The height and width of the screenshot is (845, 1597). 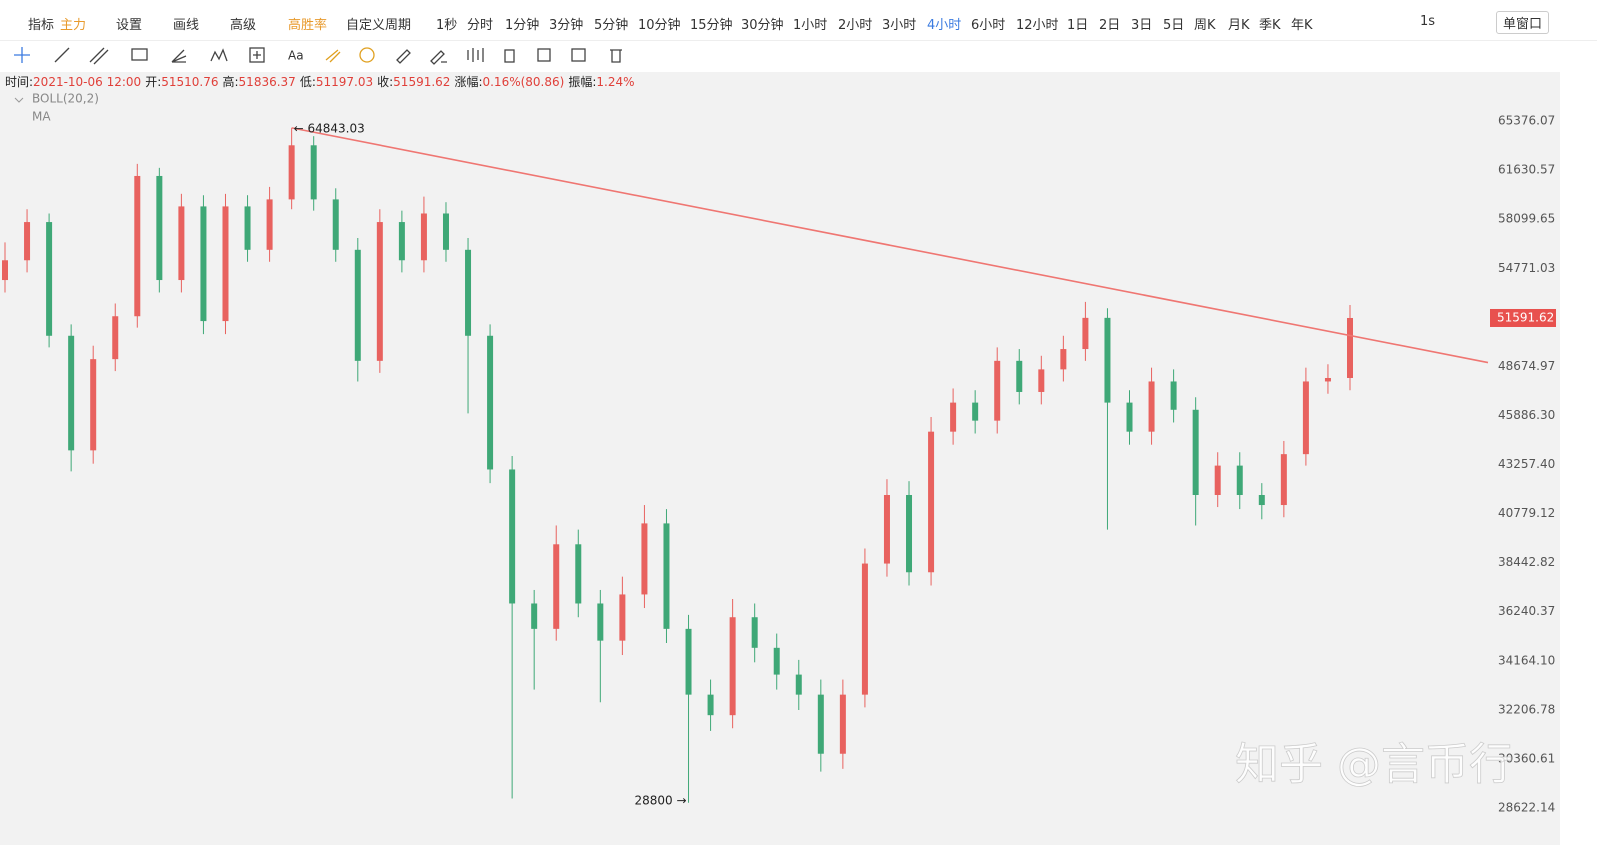 What do you see at coordinates (659, 25) in the screenshot?
I see `toolbar-item: 10分钟` at bounding box center [659, 25].